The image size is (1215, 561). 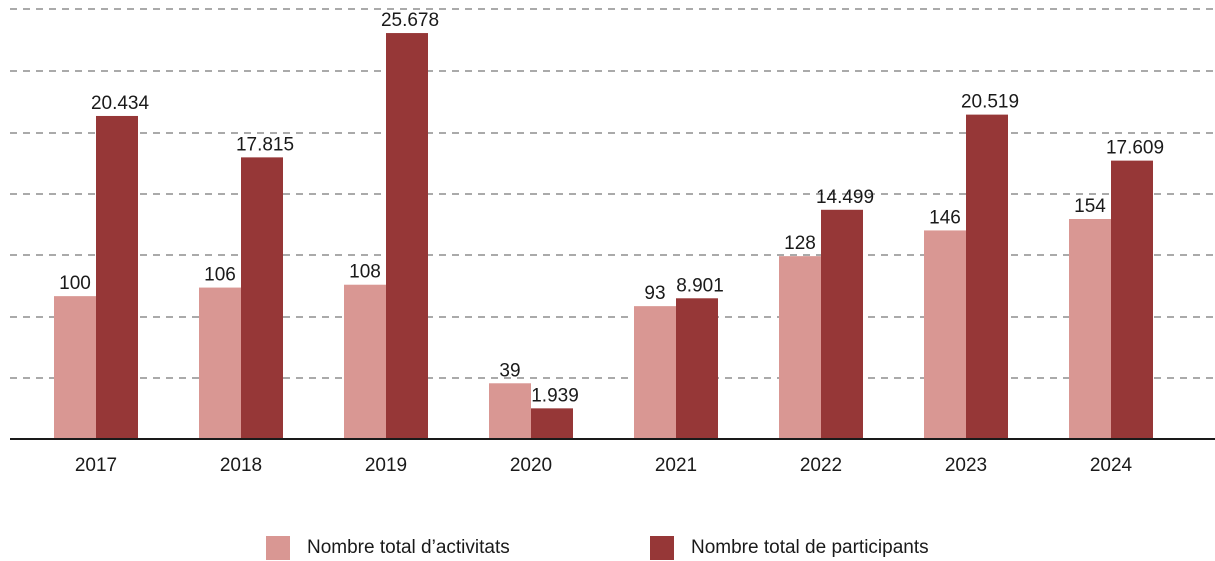 I want to click on legend-swatch-activitats, so click(x=278, y=548).